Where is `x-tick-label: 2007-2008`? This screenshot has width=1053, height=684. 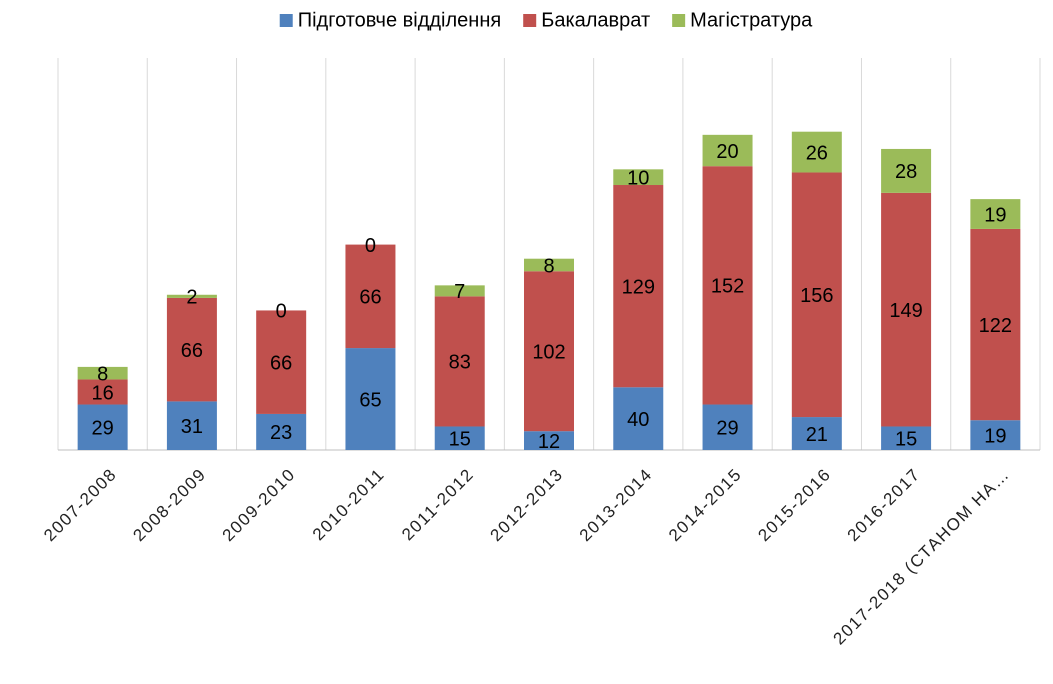
x-tick-label: 2007-2008 is located at coordinates (80, 505).